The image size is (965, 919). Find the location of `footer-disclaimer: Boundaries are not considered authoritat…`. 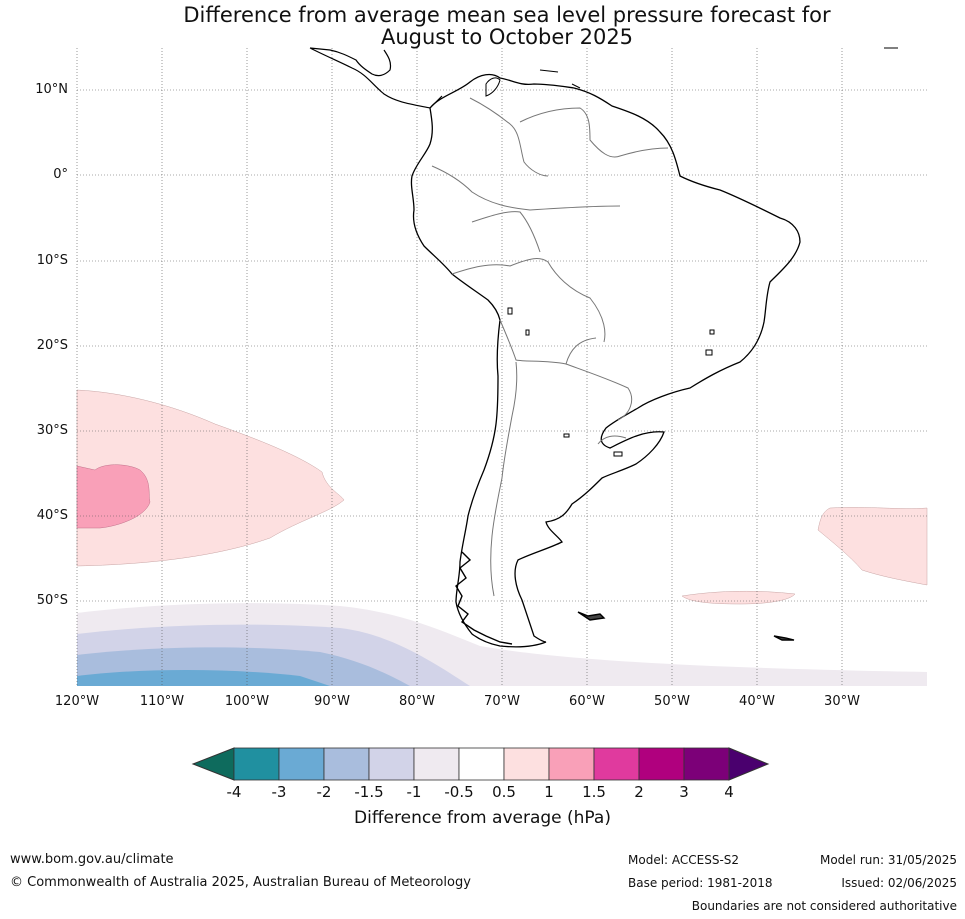

footer-disclaimer: Boundaries are not considered authoritat… is located at coordinates (824, 906).